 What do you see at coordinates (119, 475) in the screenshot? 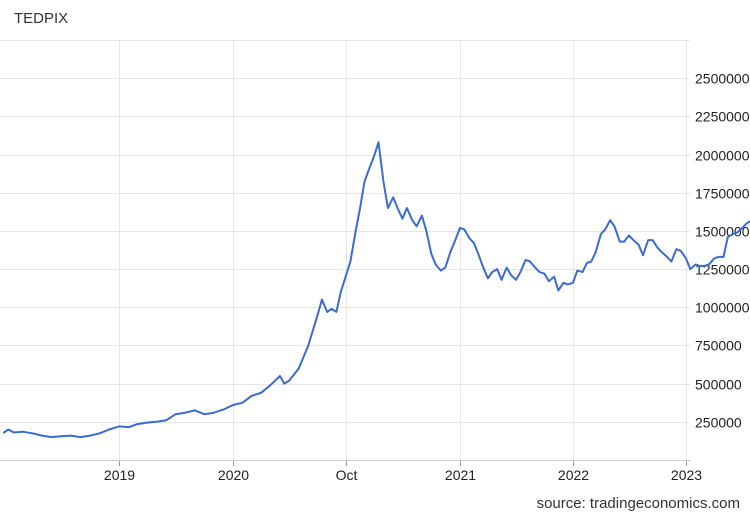
I see `x-tick-label: 2019` at bounding box center [119, 475].